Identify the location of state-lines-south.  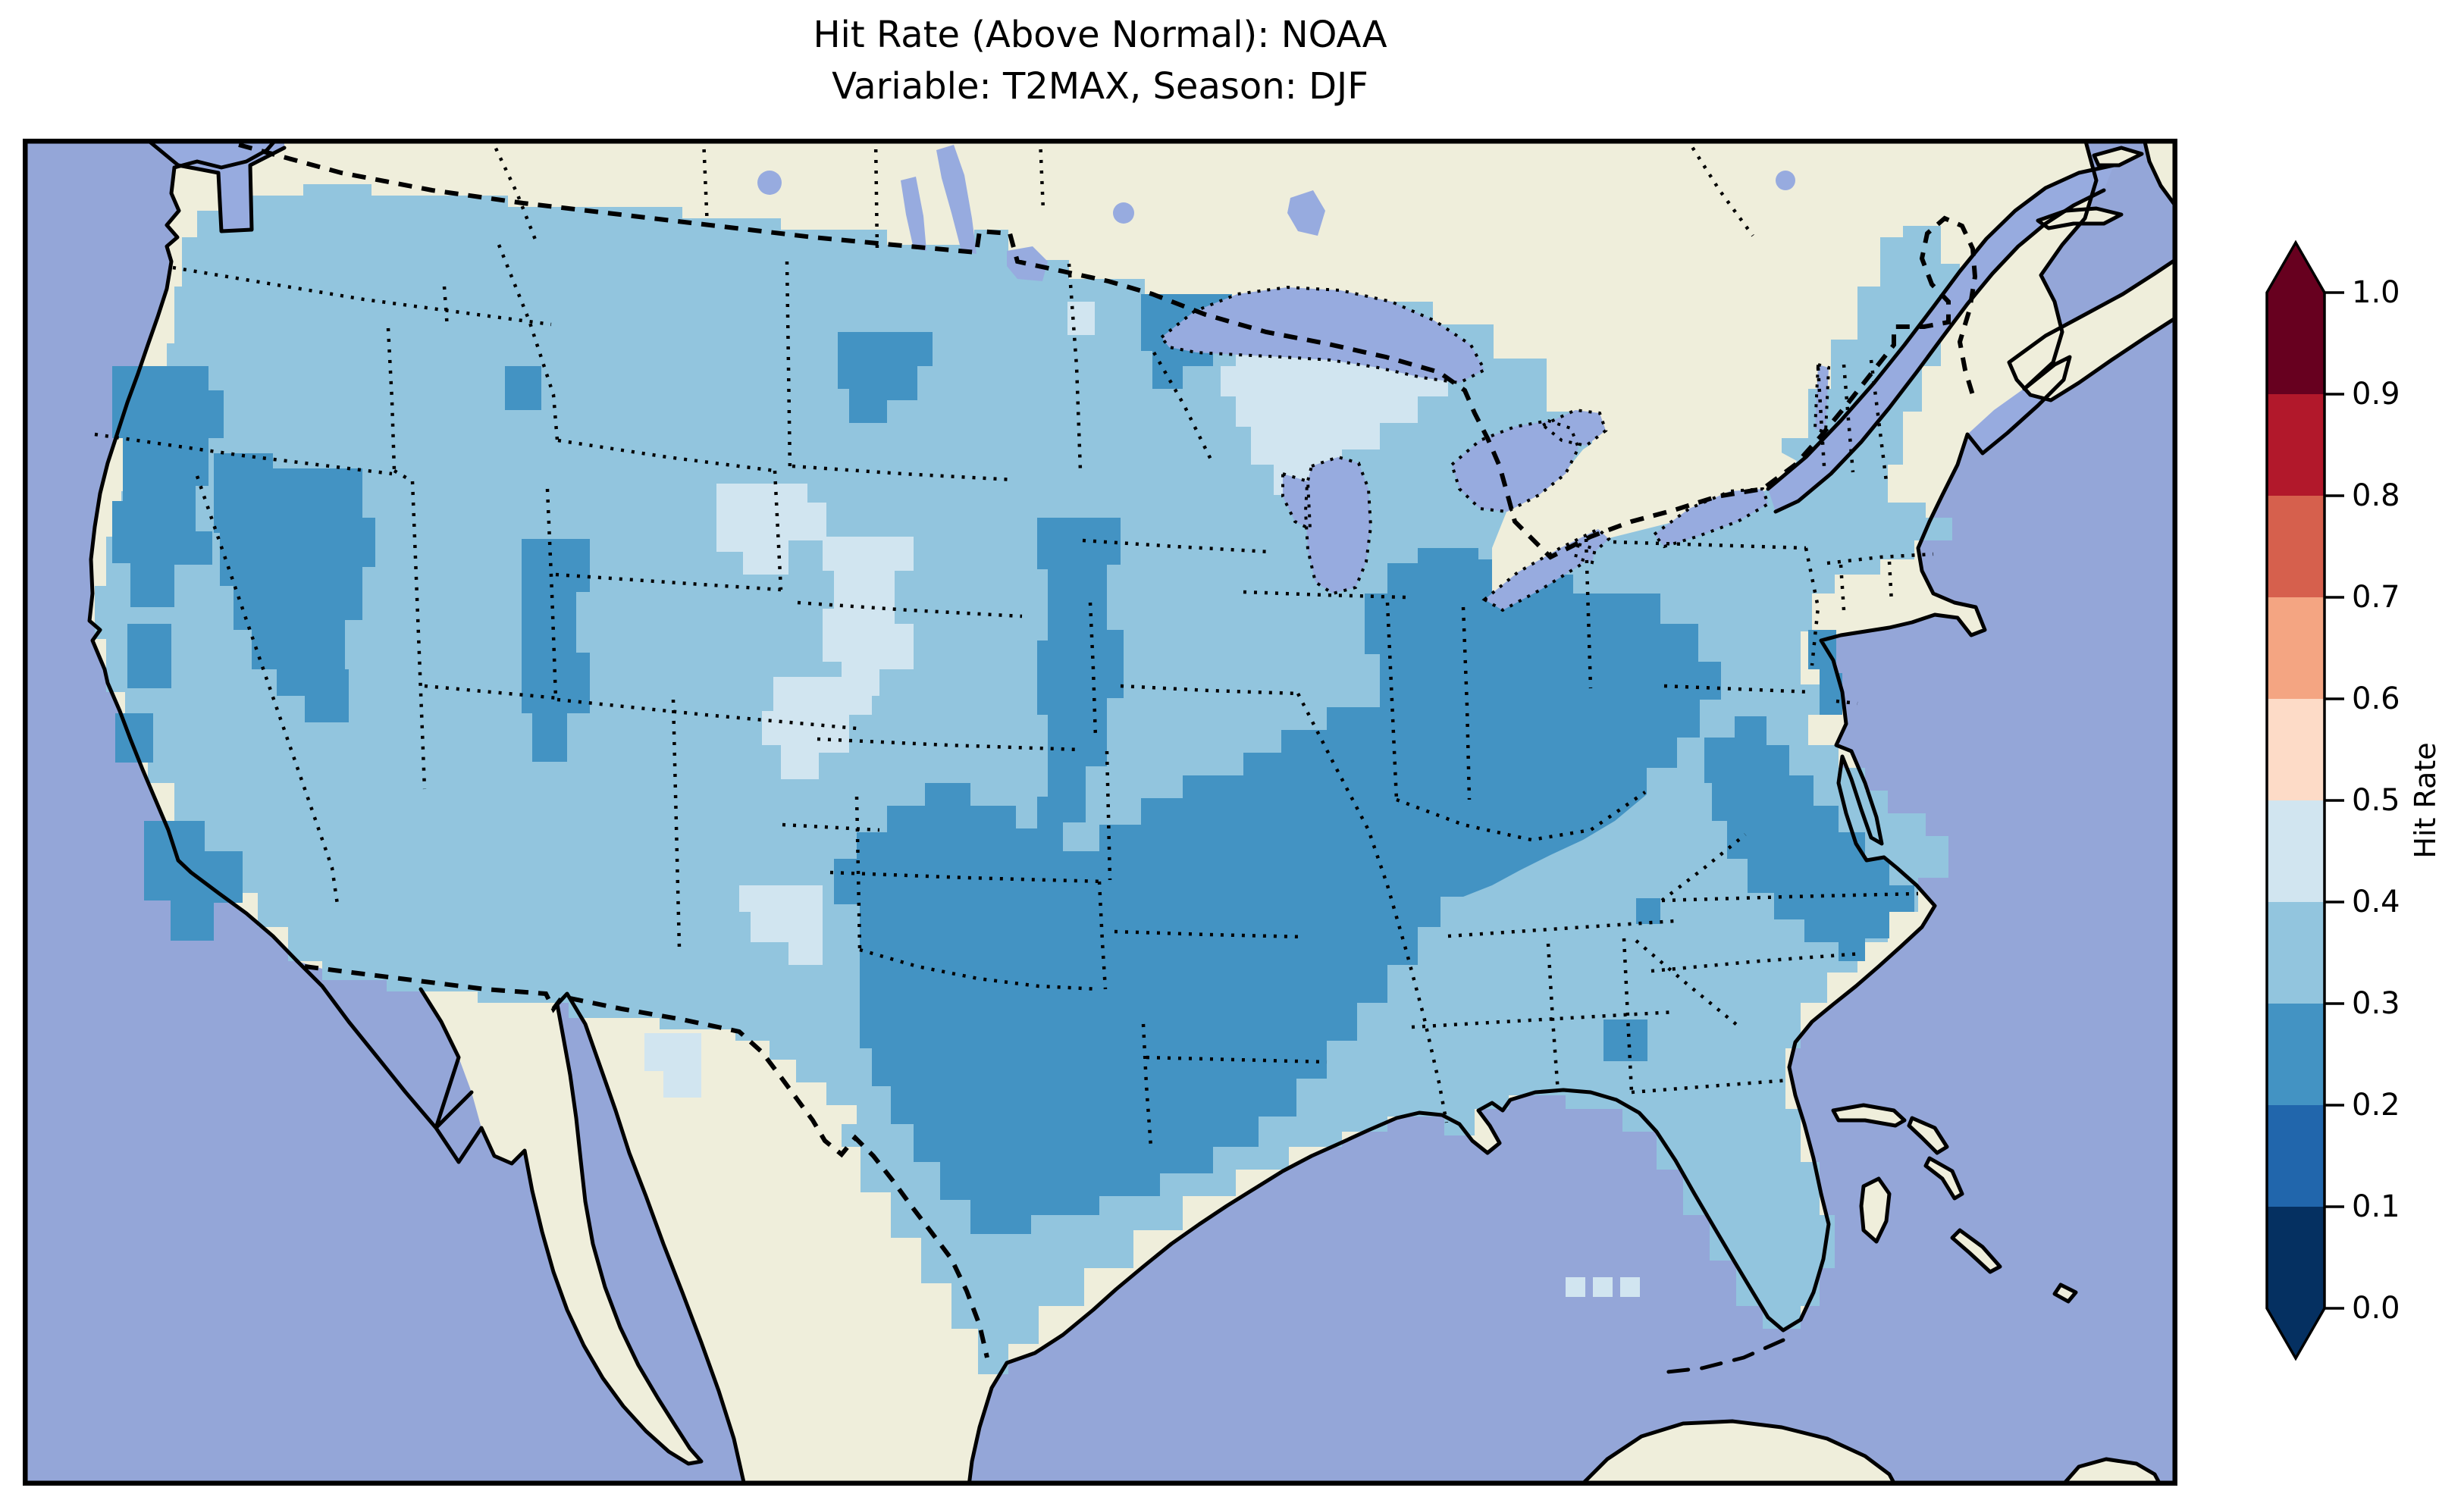
(1665, 964).